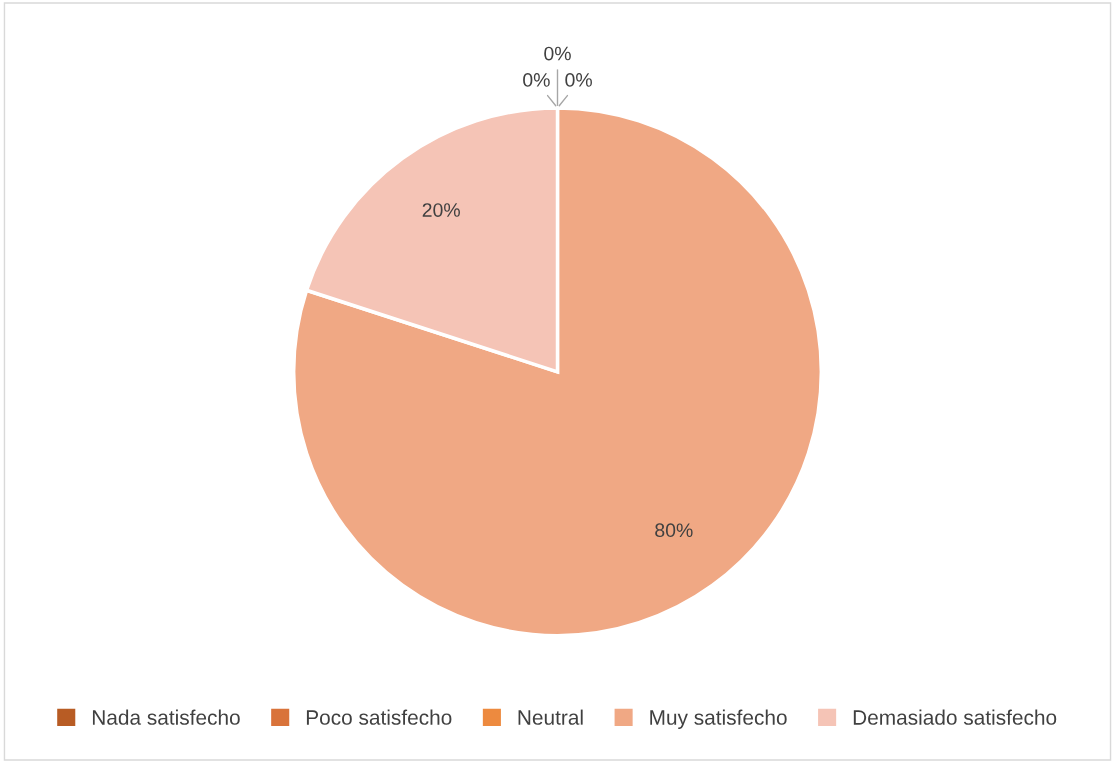 The image size is (1115, 763). What do you see at coordinates (379, 717) in the screenshot?
I see `legend-label: Poco satisfecho` at bounding box center [379, 717].